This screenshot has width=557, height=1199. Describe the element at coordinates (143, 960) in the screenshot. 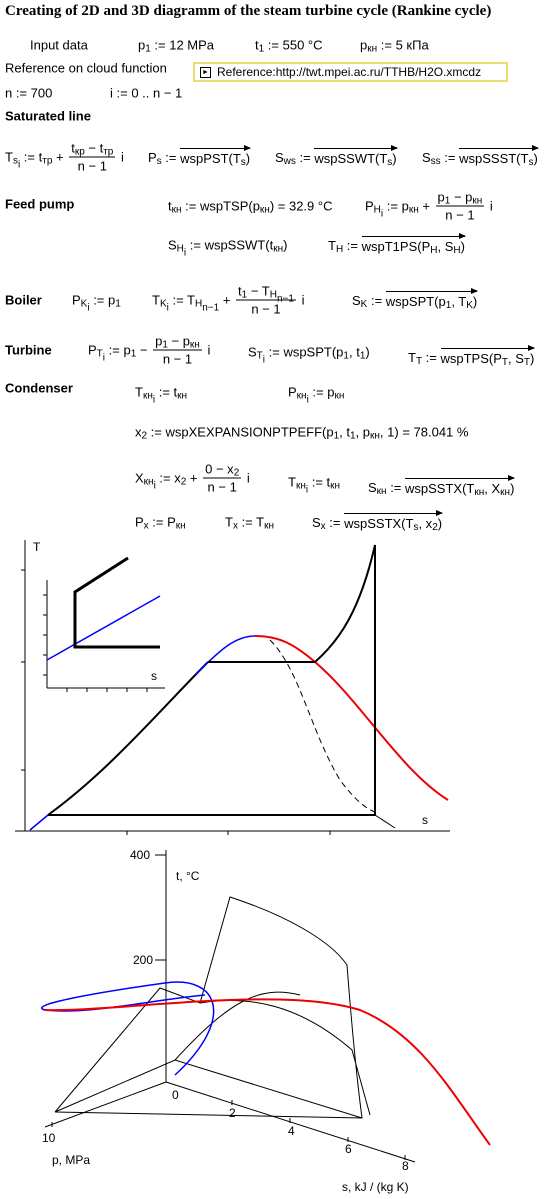

I see `t-tick: 200` at that location.